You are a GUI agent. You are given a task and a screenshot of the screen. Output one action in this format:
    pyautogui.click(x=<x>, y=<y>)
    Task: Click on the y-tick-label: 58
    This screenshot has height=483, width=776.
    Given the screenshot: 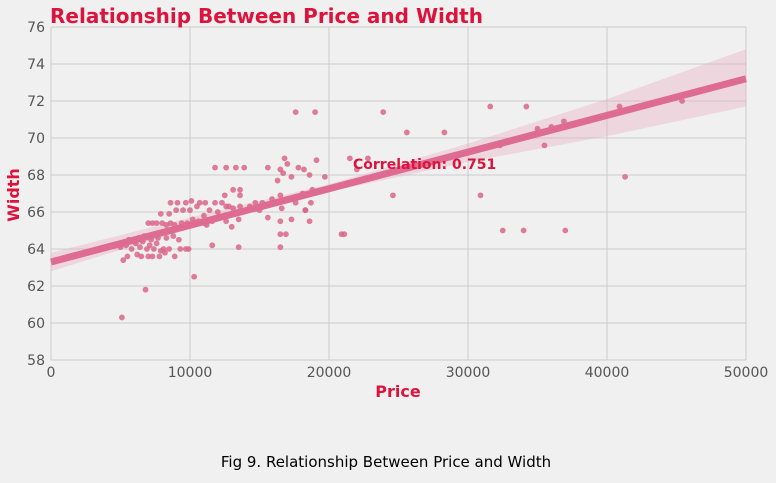 What is the action you would take?
    pyautogui.click(x=36, y=361)
    